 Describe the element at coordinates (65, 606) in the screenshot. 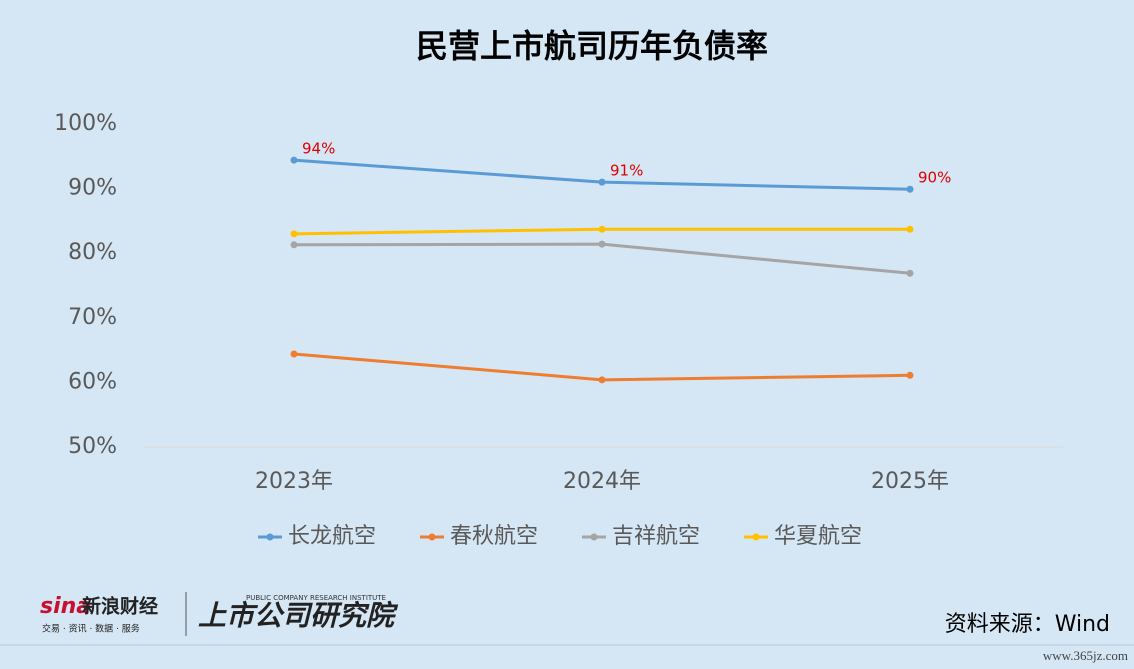

I see `sina-logo: sina` at that location.